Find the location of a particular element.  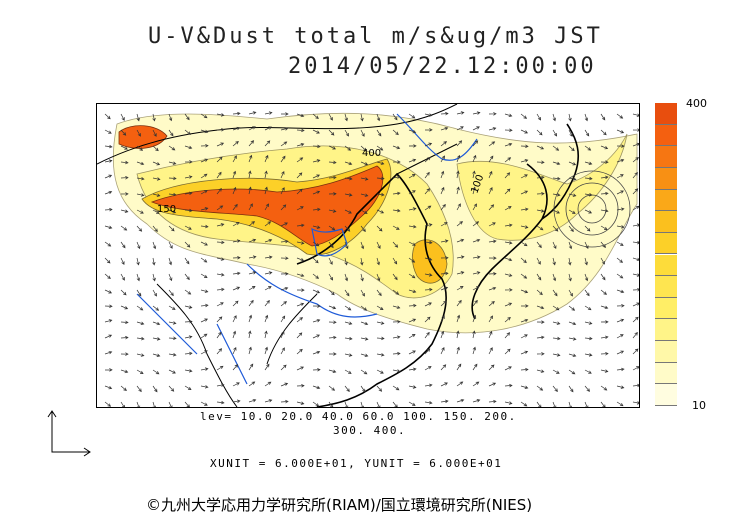

colorbar-max-label: 400 is located at coordinates (696, 103).